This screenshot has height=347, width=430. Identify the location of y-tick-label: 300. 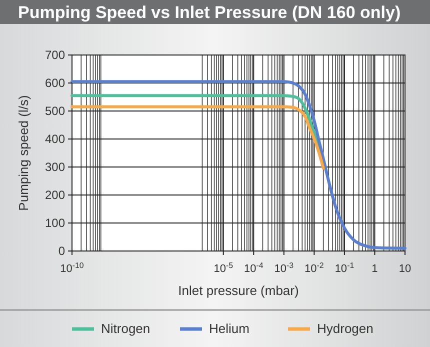
(55, 167).